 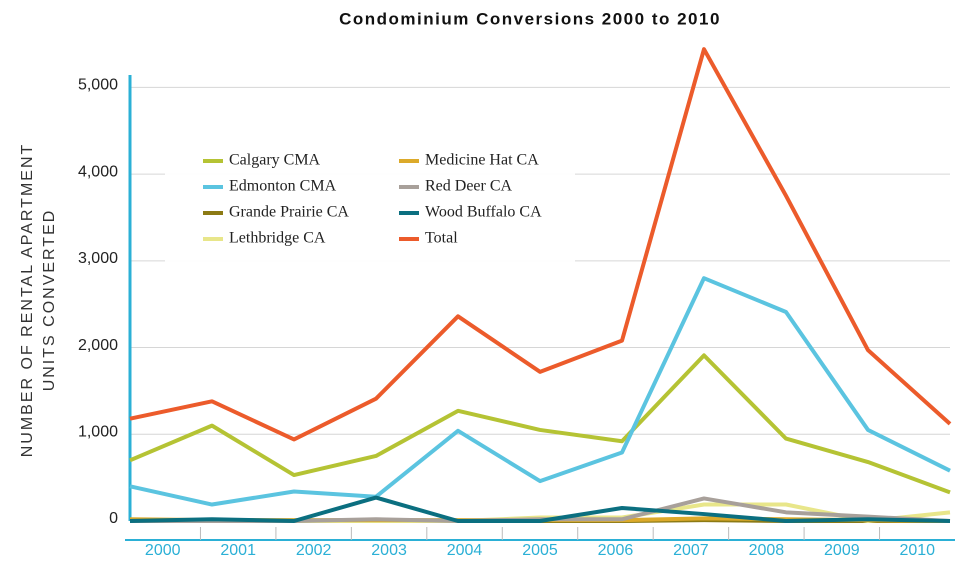 I want to click on legend-label: Grande Prairie CA, so click(x=289, y=212).